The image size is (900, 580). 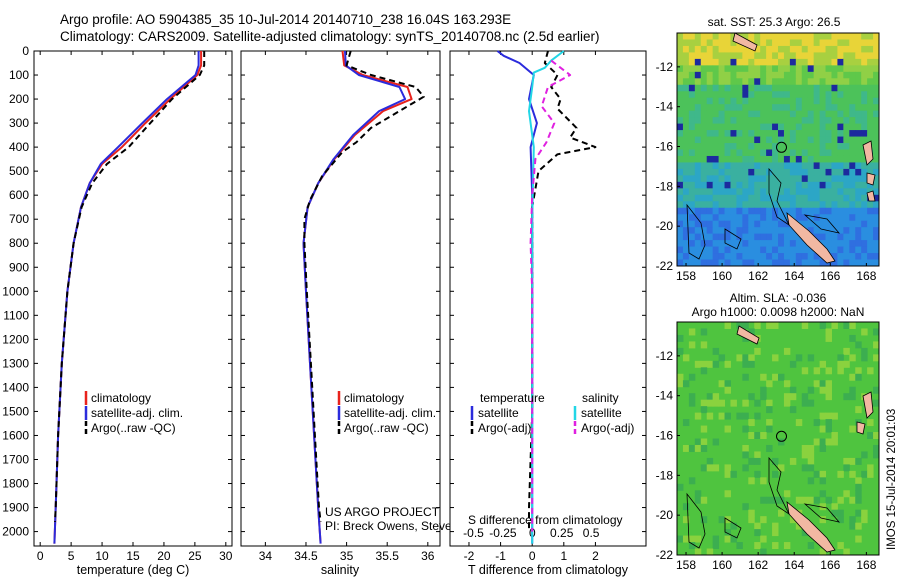 What do you see at coordinates (686, 565) in the screenshot?
I see `lon-tick-label: 158` at bounding box center [686, 565].